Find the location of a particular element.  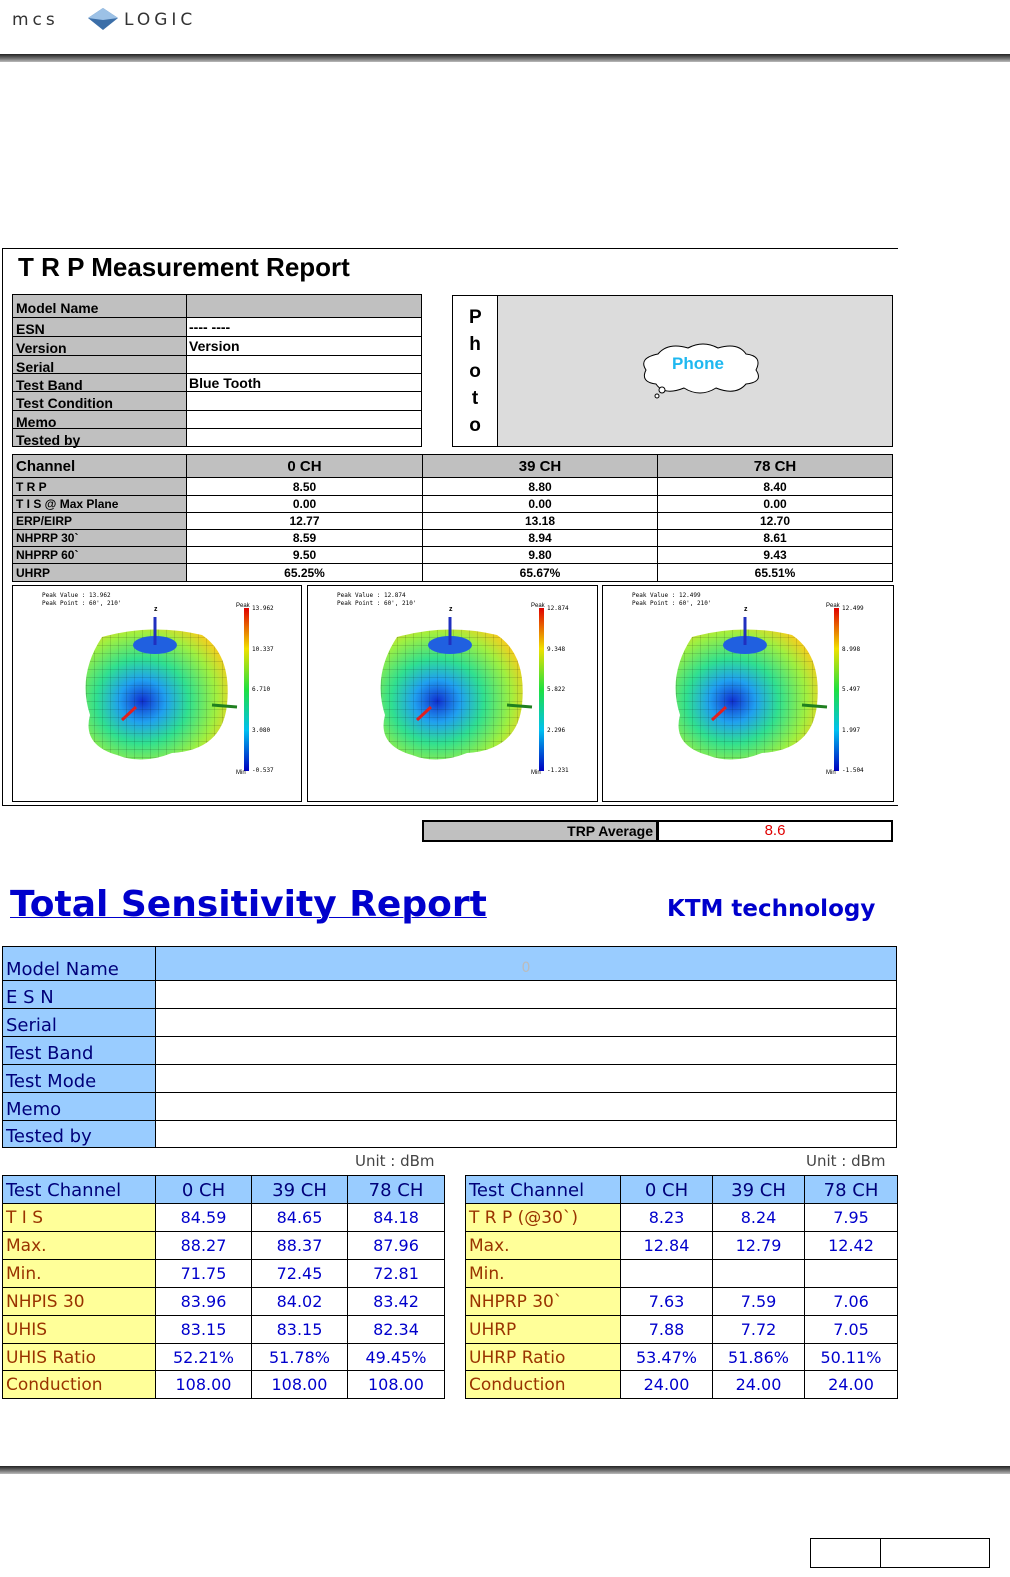

plot-peak-value: Peak Value : 12.874 is located at coordinates (371, 595).